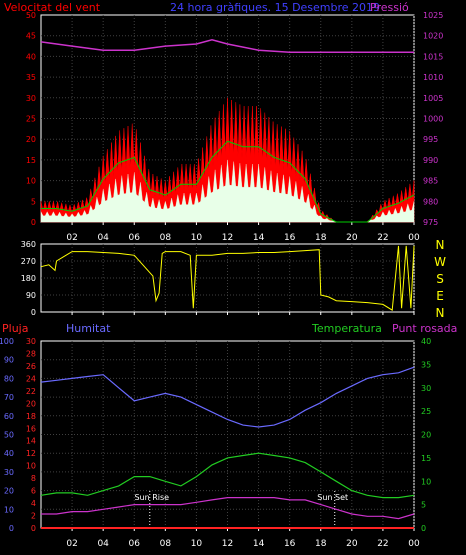 This screenshot has height=555, width=466. I want to click on pressure-y-tick-1015: 1015, so click(433, 56).